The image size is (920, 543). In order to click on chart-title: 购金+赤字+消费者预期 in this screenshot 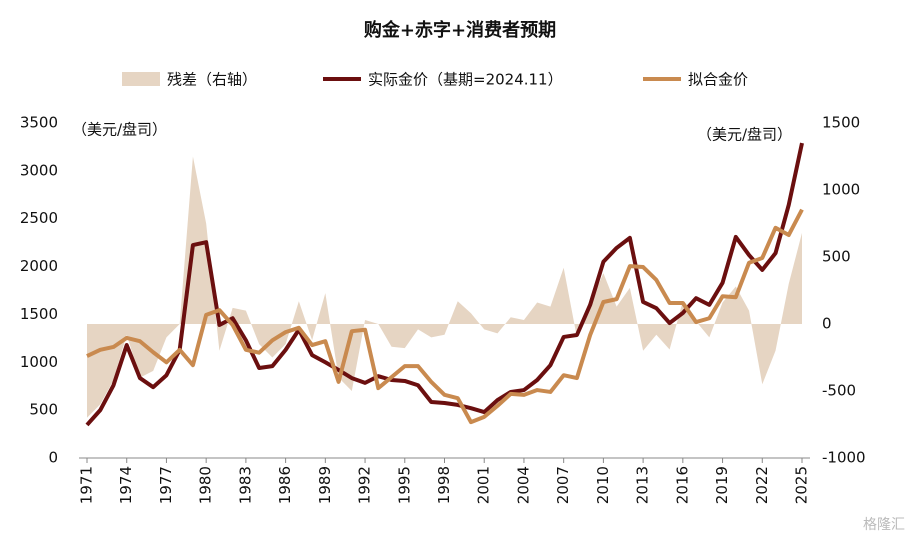, I will do `click(460, 30)`.